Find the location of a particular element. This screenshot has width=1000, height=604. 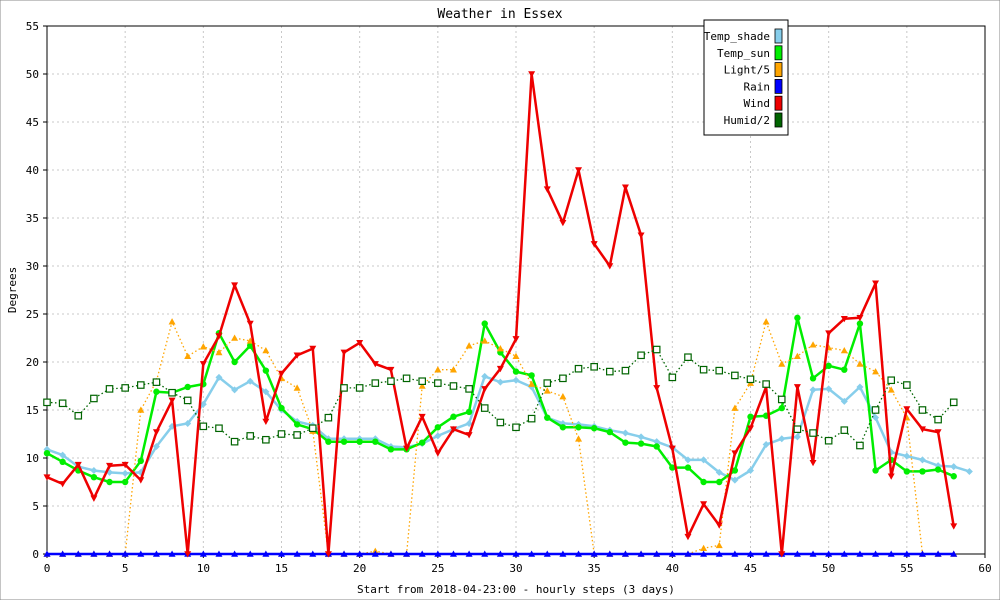

x-tick-label: 50 is located at coordinates (828, 568).